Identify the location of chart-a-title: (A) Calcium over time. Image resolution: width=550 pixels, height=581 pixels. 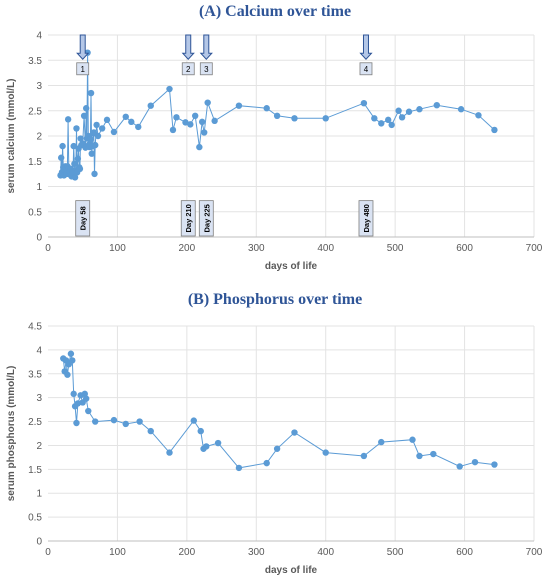
(275, 11).